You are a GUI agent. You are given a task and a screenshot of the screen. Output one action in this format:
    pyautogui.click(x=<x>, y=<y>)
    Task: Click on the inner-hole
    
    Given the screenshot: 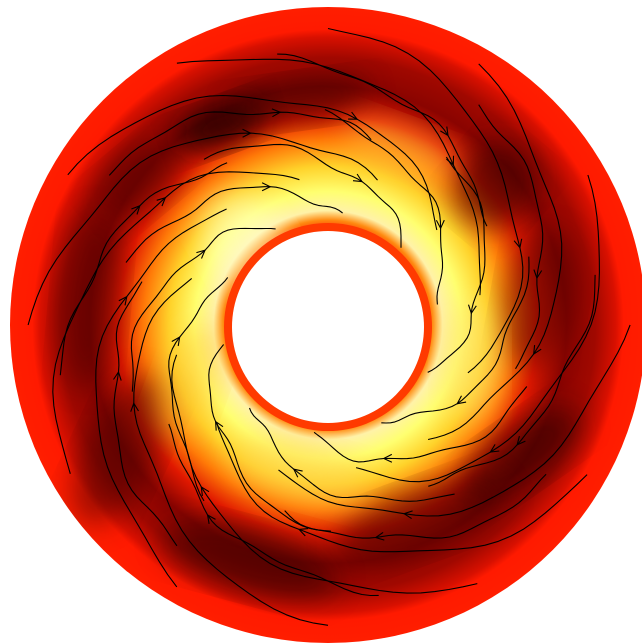 What is the action you would take?
    pyautogui.click(x=328, y=327)
    